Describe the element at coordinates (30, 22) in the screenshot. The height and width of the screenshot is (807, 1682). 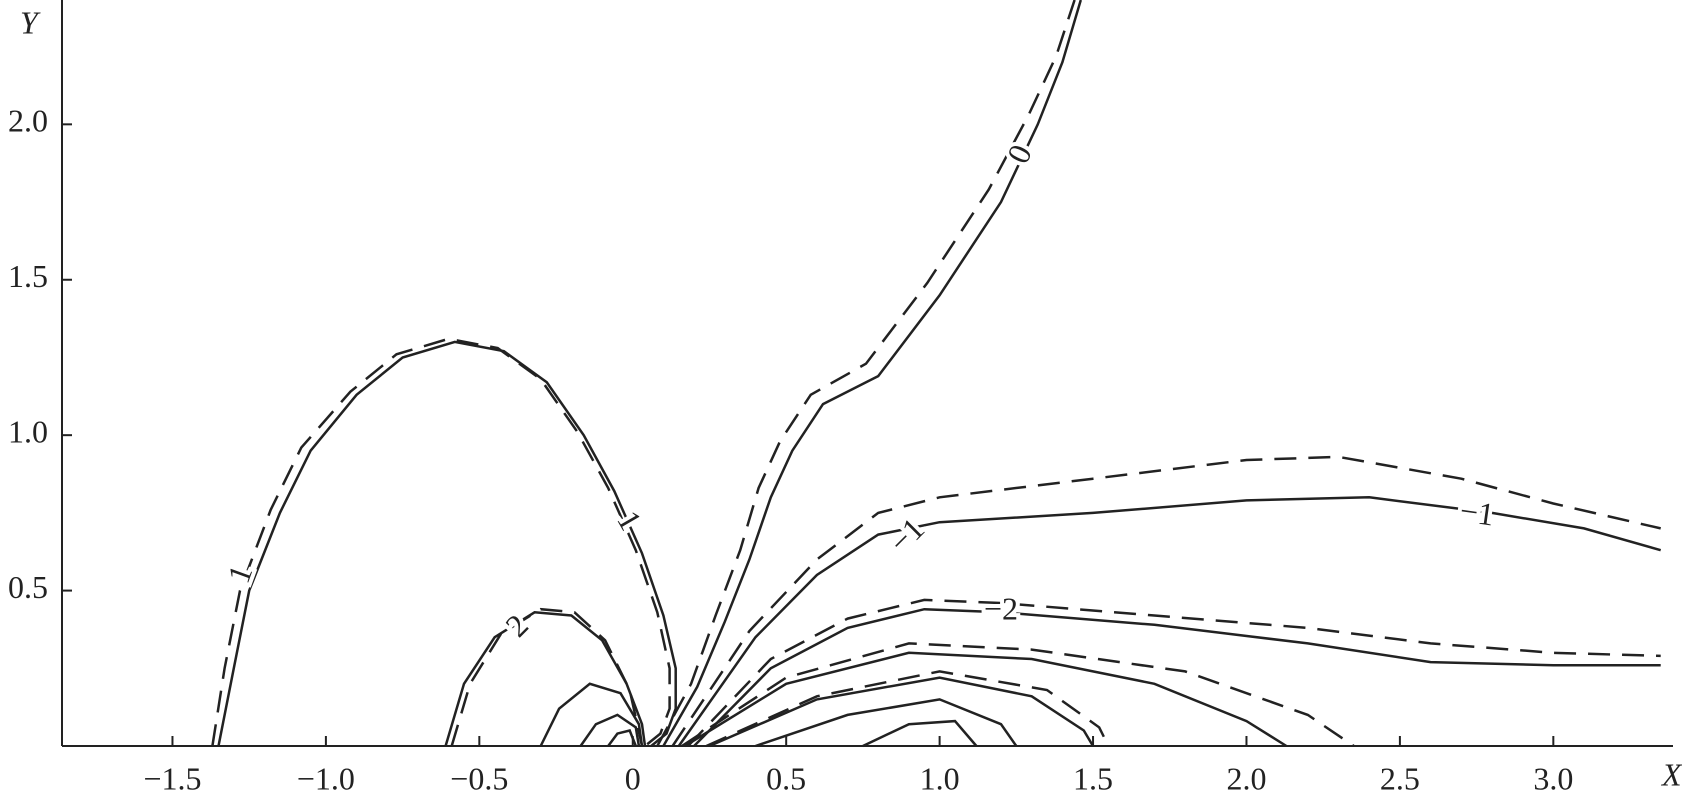
I see `y-axis-label: Y` at that location.